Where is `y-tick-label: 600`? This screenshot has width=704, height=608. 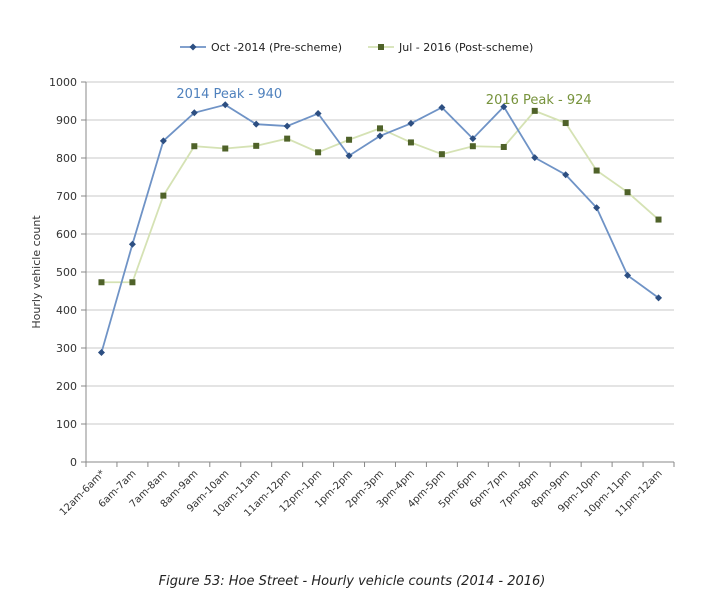
y-tick-label: 600 is located at coordinates (66, 234).